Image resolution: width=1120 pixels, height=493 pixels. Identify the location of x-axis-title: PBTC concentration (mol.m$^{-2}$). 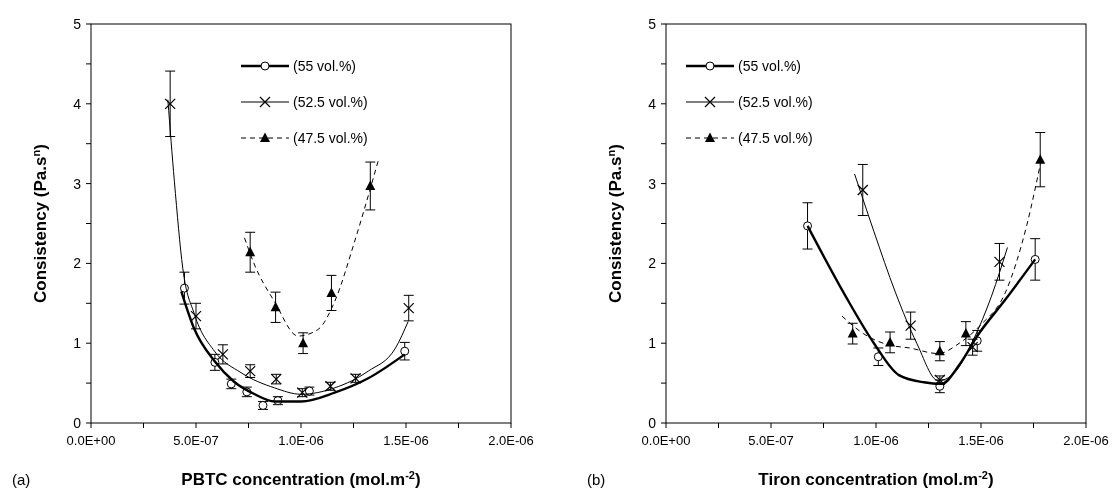
(301, 479).